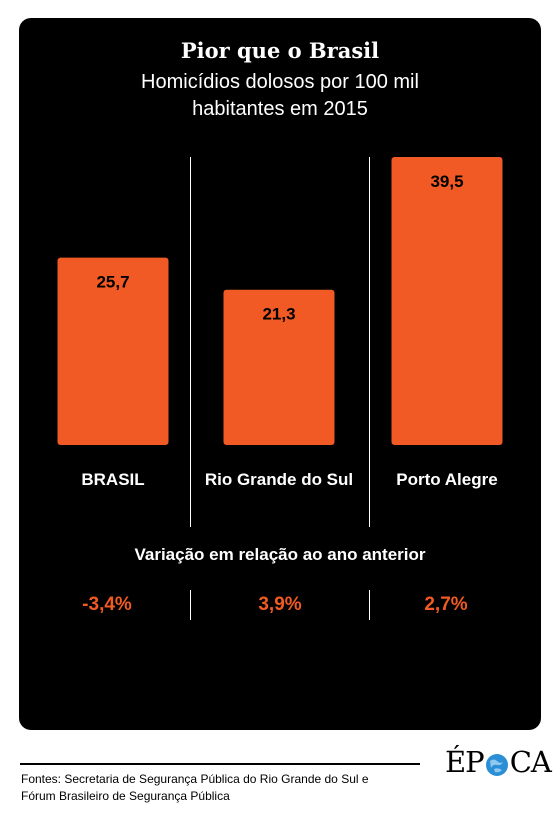  I want to click on bar-brasil, so click(113, 351).